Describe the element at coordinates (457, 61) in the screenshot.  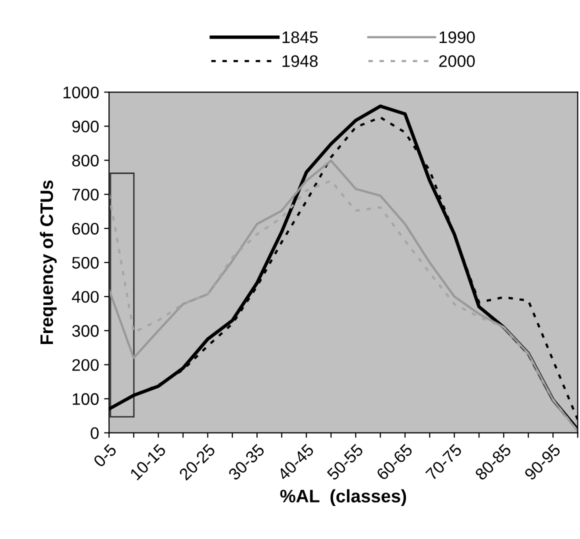
I see `legend-label: 2000` at that location.